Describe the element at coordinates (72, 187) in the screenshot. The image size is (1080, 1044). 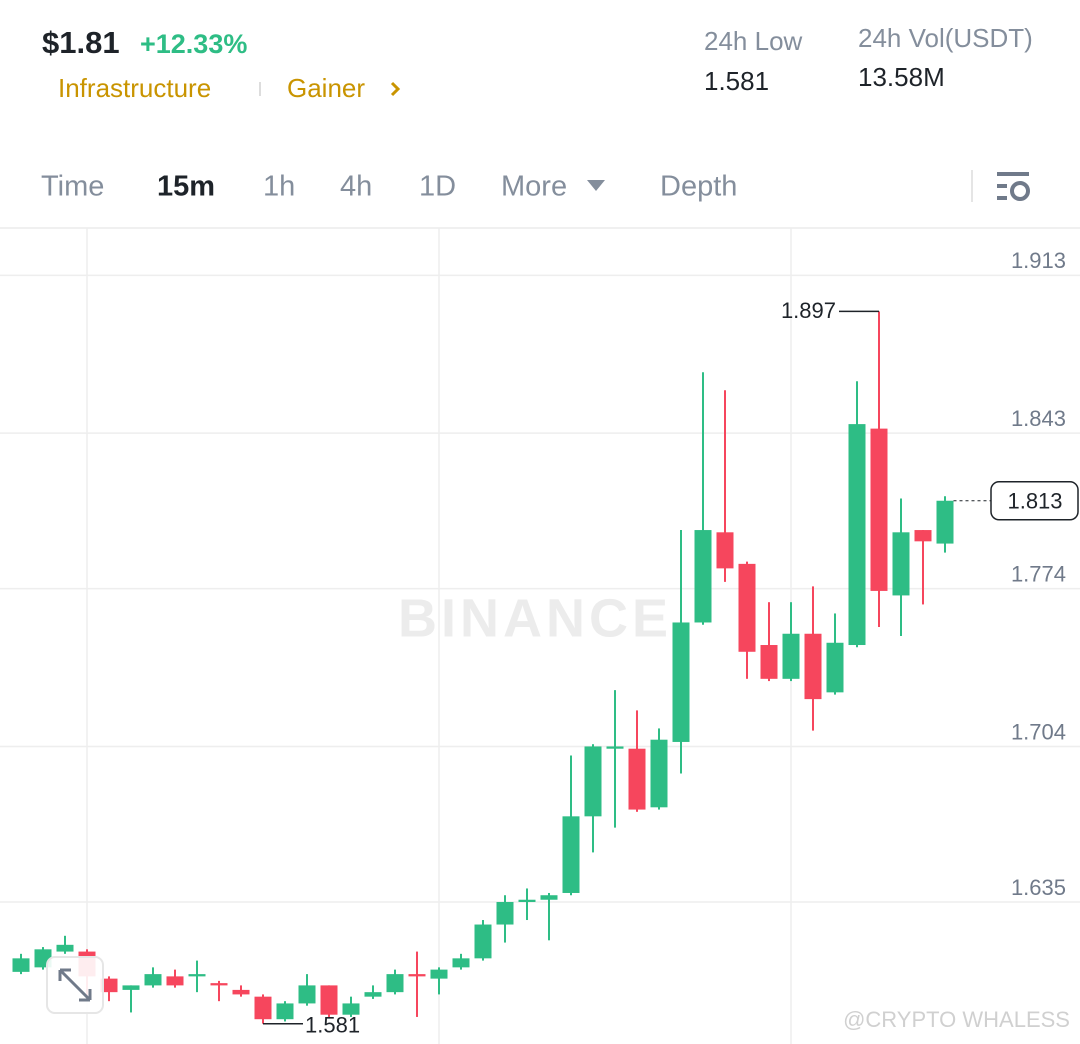
I see `tab: Time` at that location.